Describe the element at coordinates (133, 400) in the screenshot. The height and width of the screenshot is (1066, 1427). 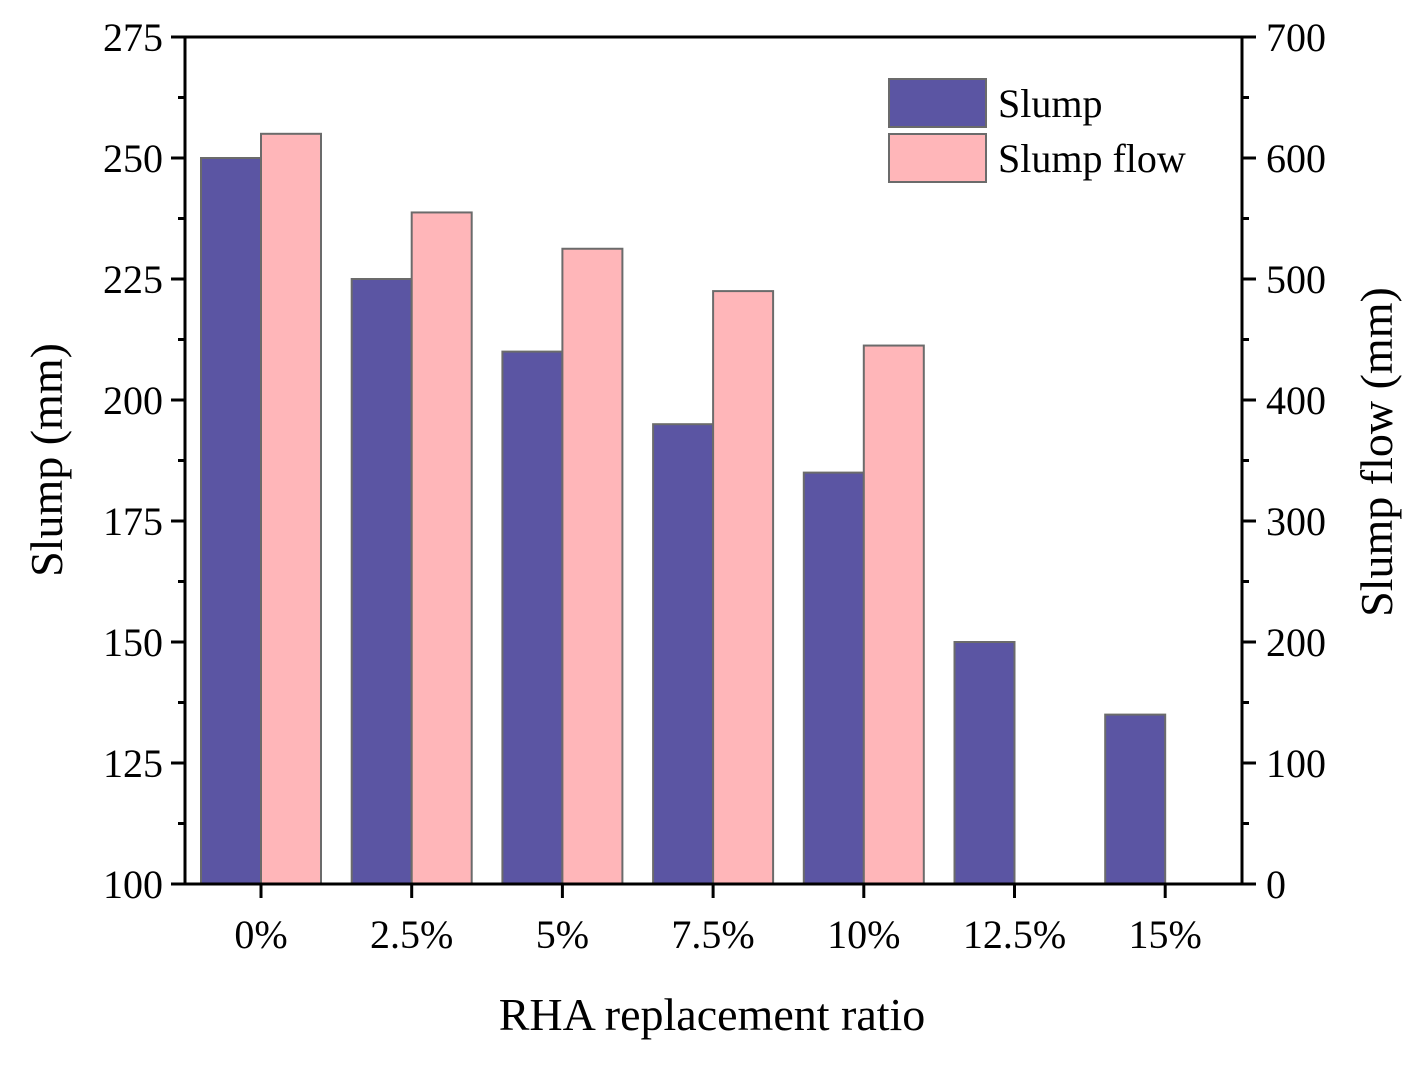
I see `y-tick-label-4: 200` at that location.